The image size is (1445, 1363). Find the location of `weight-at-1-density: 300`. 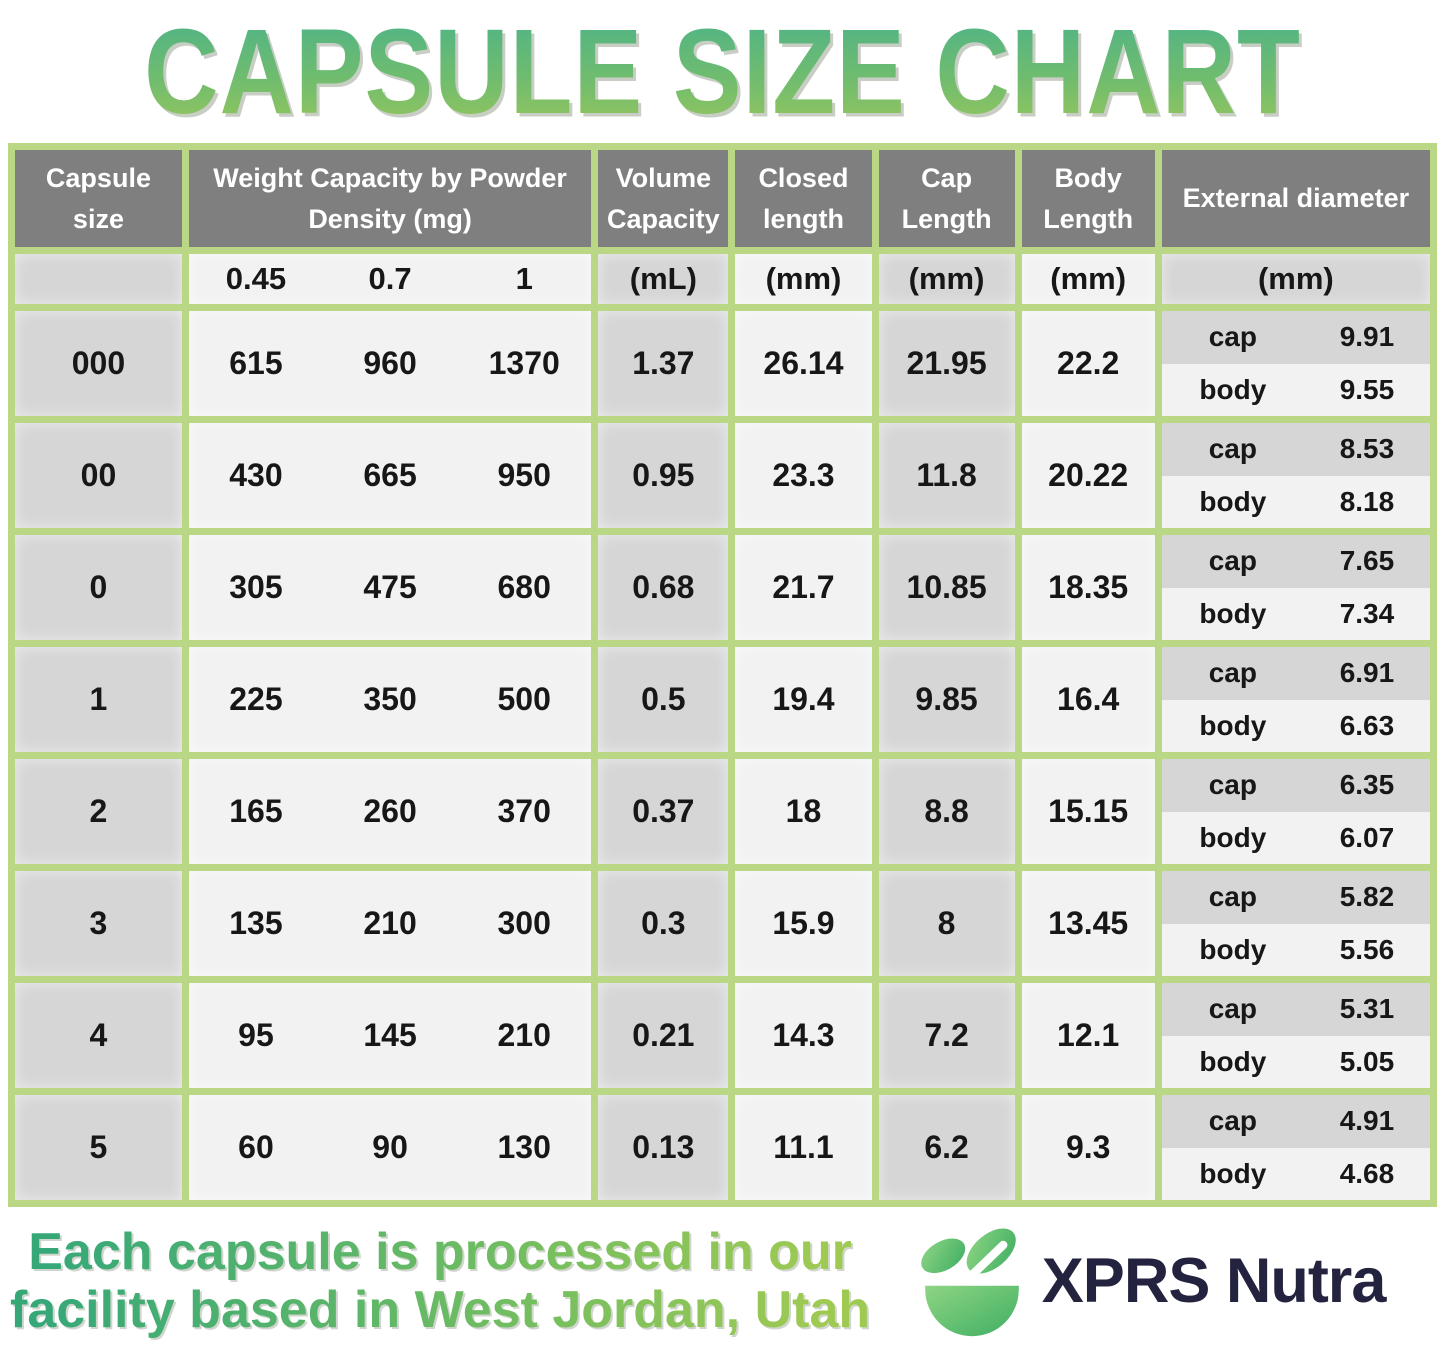

weight-at-1-density: 300 is located at coordinates (524, 923).